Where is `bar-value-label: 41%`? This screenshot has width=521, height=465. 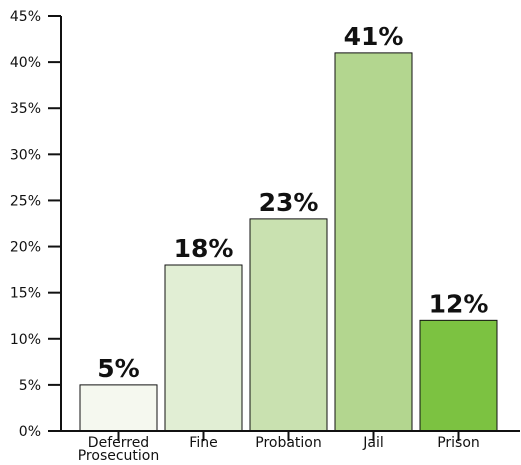
bar-value-label: 41% is located at coordinates (374, 36).